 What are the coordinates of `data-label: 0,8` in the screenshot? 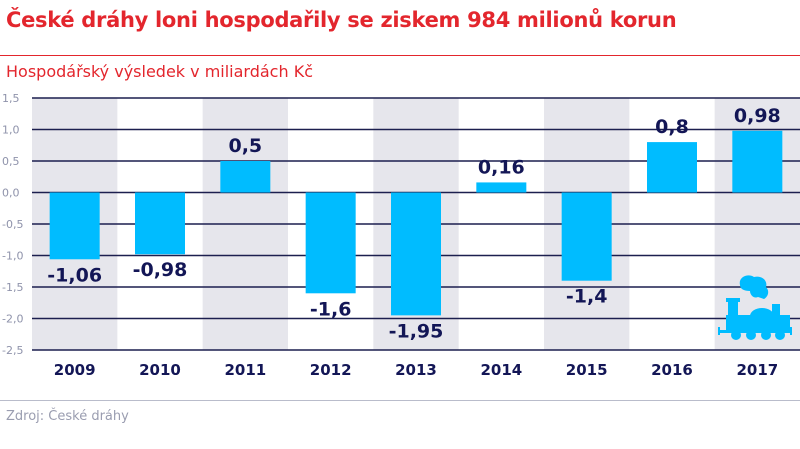 It's located at (672, 127).